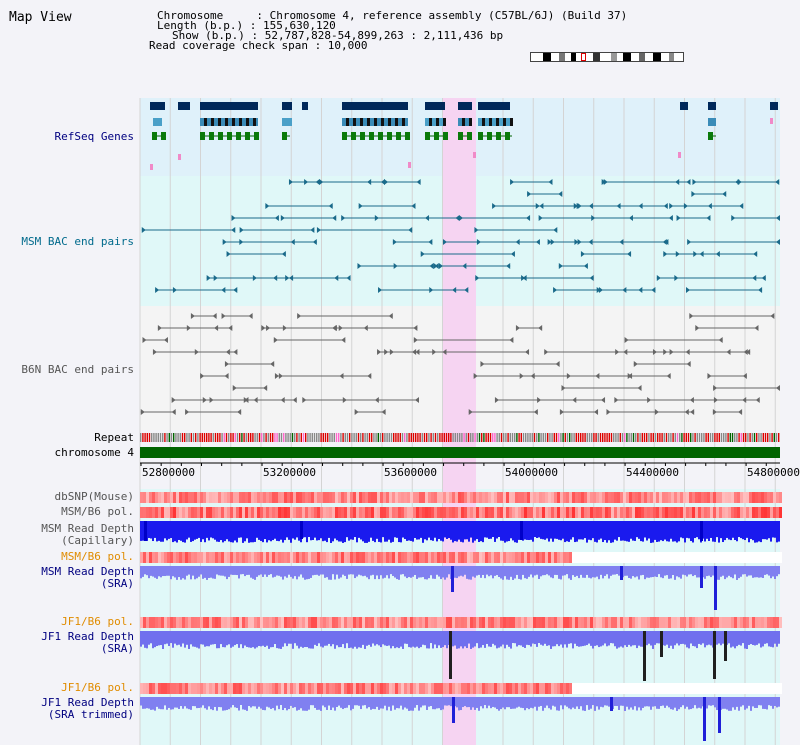 The image size is (800, 745). Describe the element at coordinates (77, 369) in the screenshot. I see `track-label-b6n-bac: B6N BAC end pairs` at that location.